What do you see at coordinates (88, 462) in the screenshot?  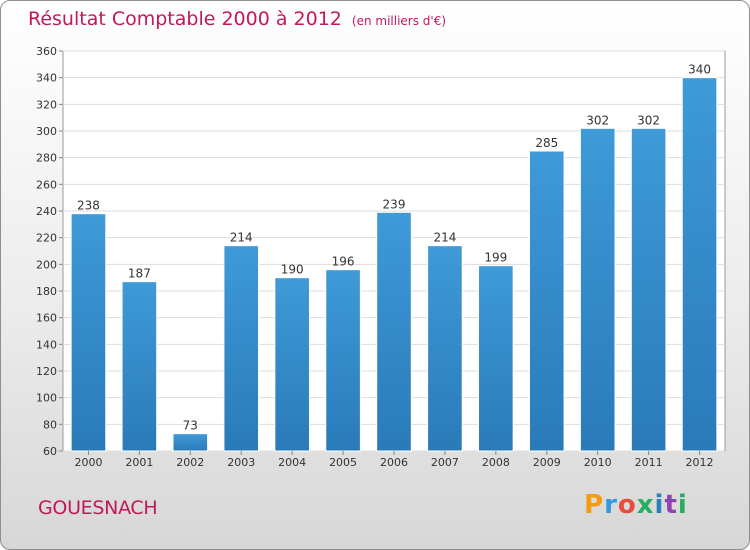 I see `x-tick-label: 2000` at bounding box center [88, 462].